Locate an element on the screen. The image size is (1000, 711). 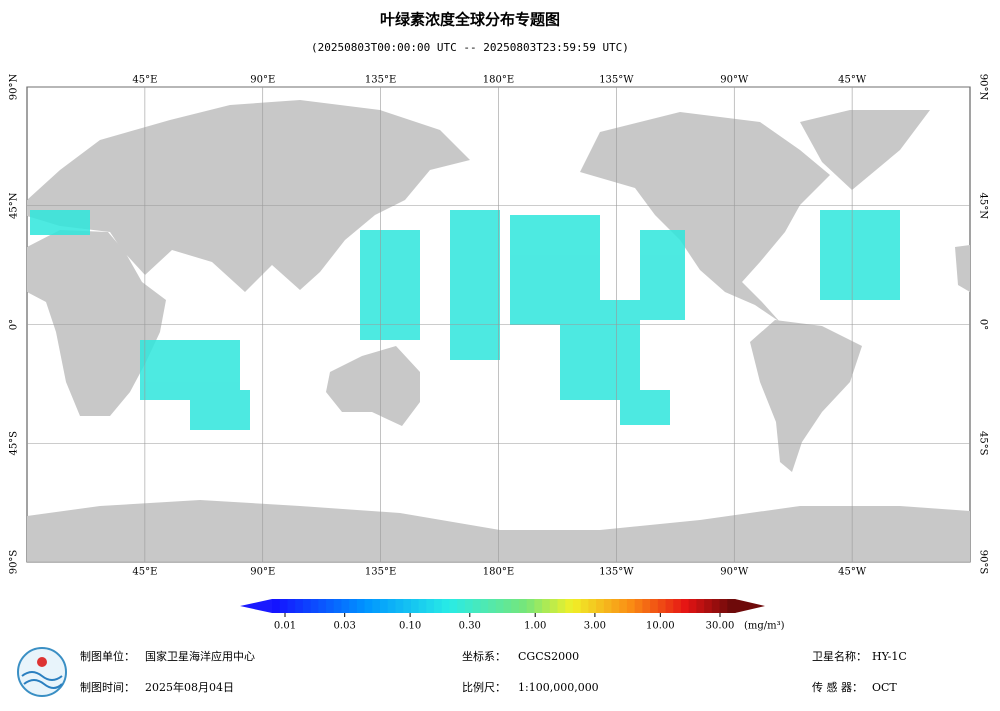
colorbar-label: 0.30 is located at coordinates (470, 626).